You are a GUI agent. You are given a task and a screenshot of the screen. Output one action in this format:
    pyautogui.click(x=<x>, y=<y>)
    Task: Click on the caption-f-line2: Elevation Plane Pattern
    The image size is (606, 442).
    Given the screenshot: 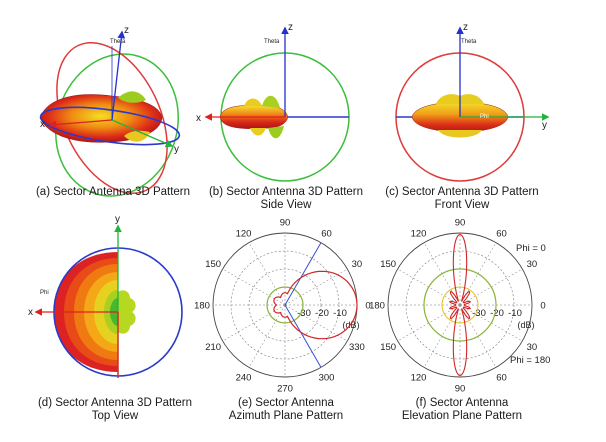 What is the action you would take?
    pyautogui.click(x=462, y=416)
    